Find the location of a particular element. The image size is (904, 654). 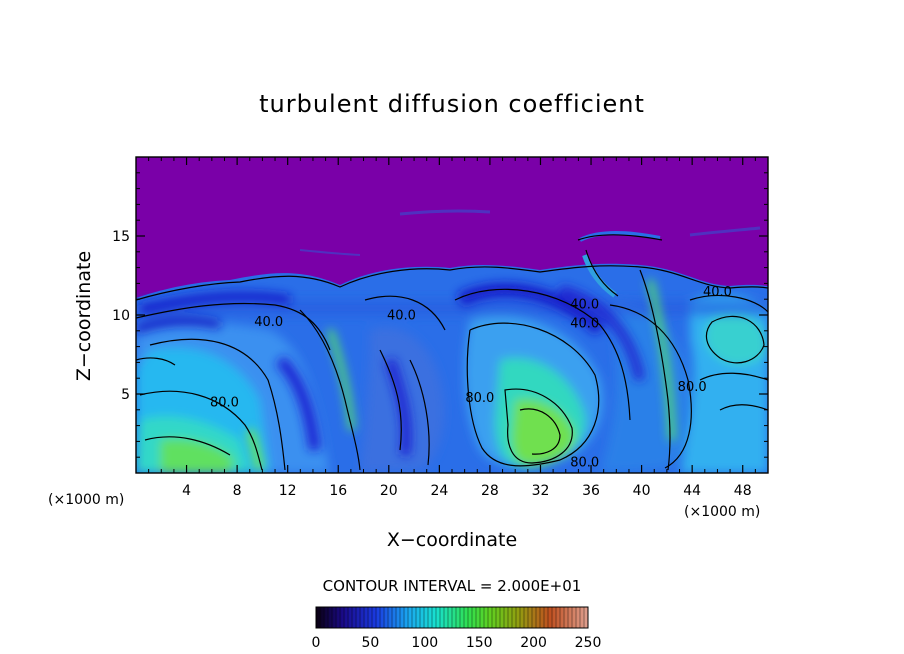

x-tick-label: 28 is located at coordinates (490, 491).